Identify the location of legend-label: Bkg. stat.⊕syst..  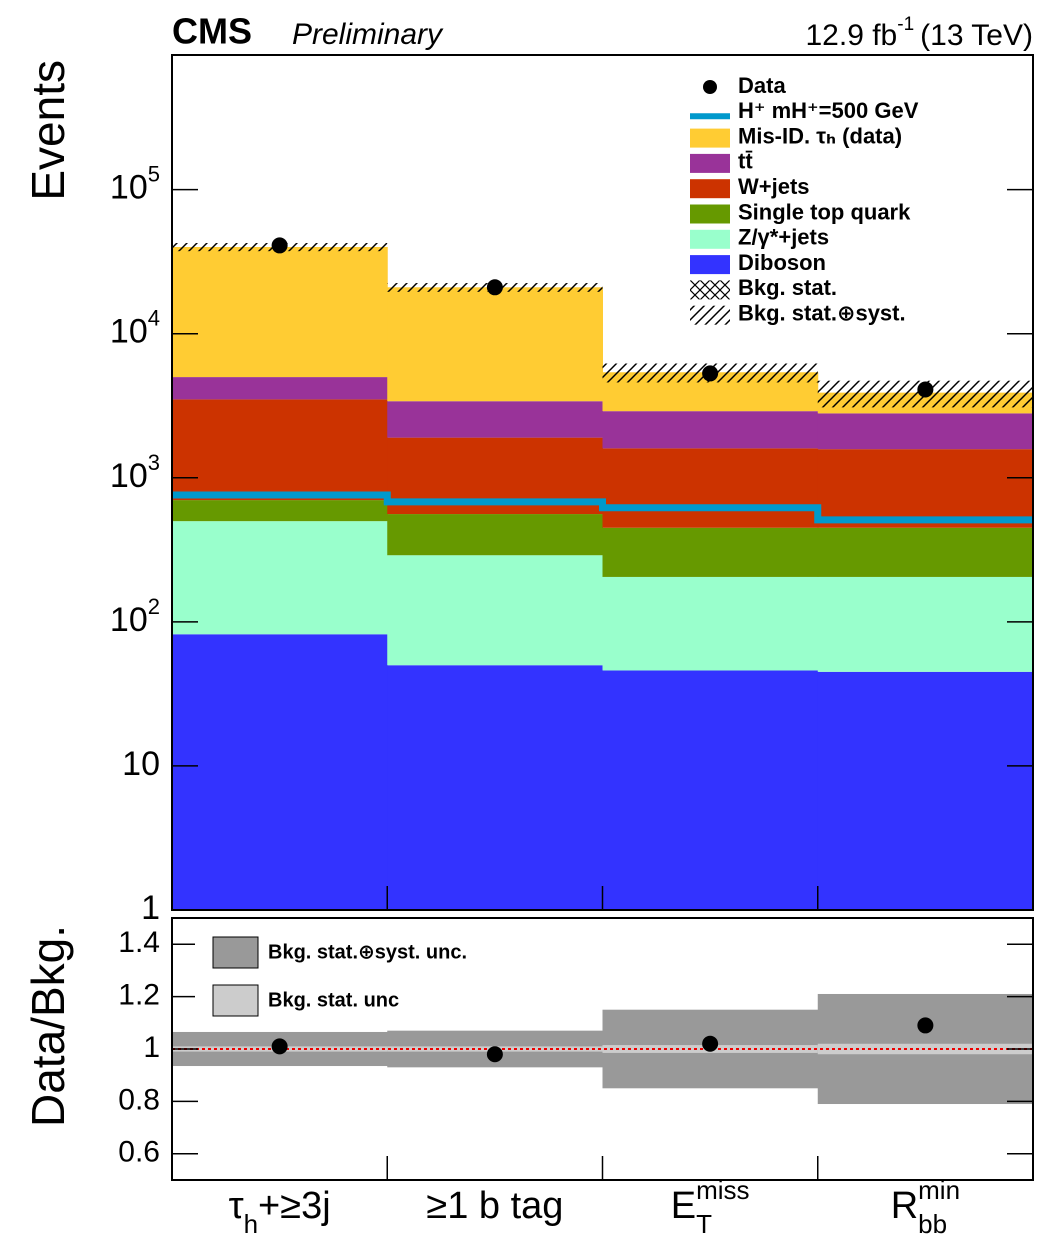
(822, 313).